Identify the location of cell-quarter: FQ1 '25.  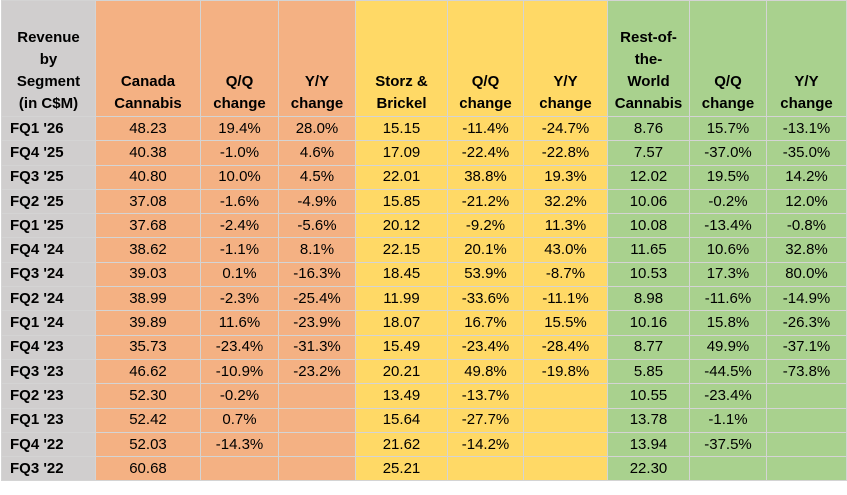
(48, 226).